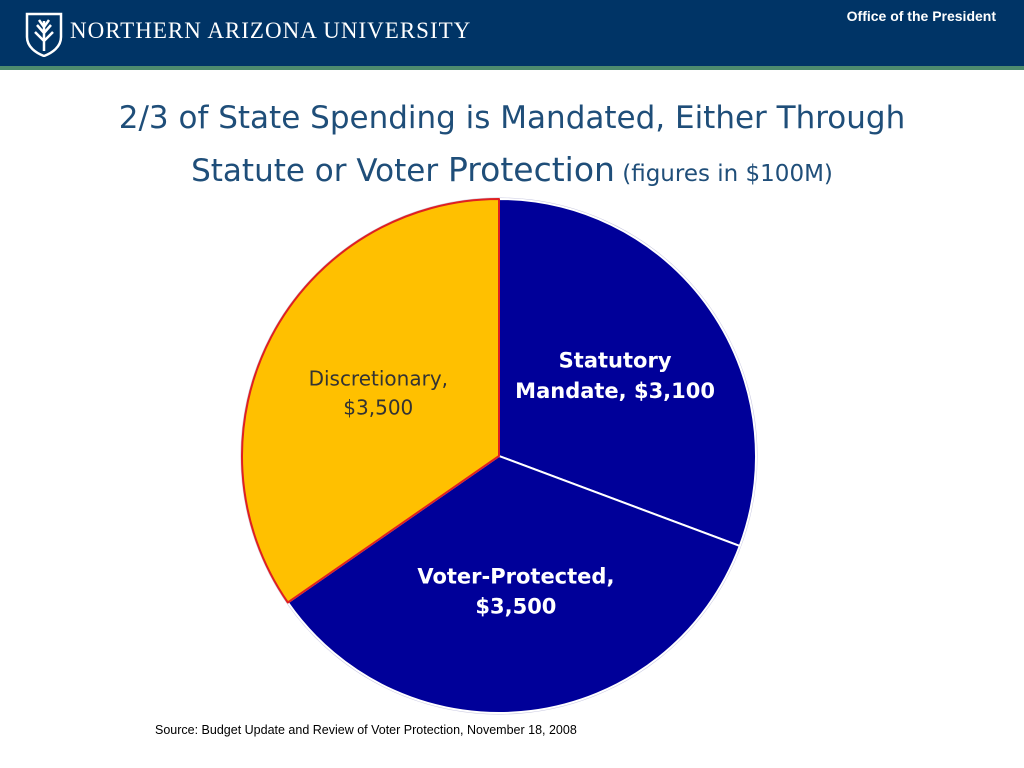 This screenshot has height=768, width=1024. I want to click on title-part-c: (figures in $100M), so click(723, 174).